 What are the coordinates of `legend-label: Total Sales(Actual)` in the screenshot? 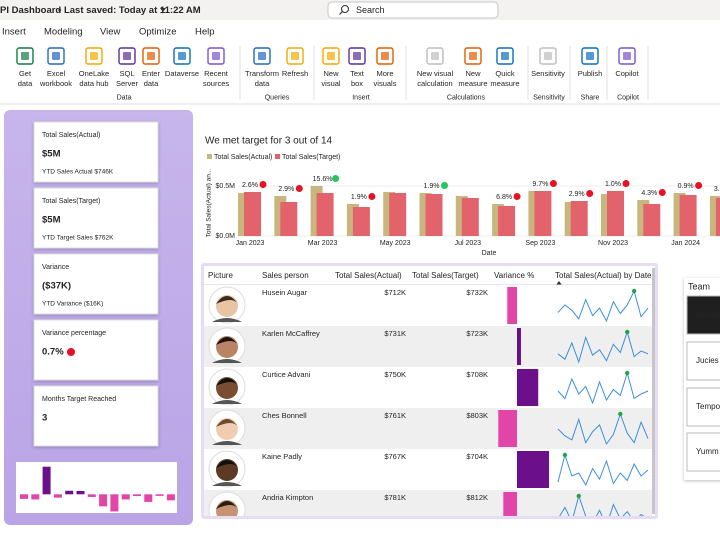 It's located at (243, 157).